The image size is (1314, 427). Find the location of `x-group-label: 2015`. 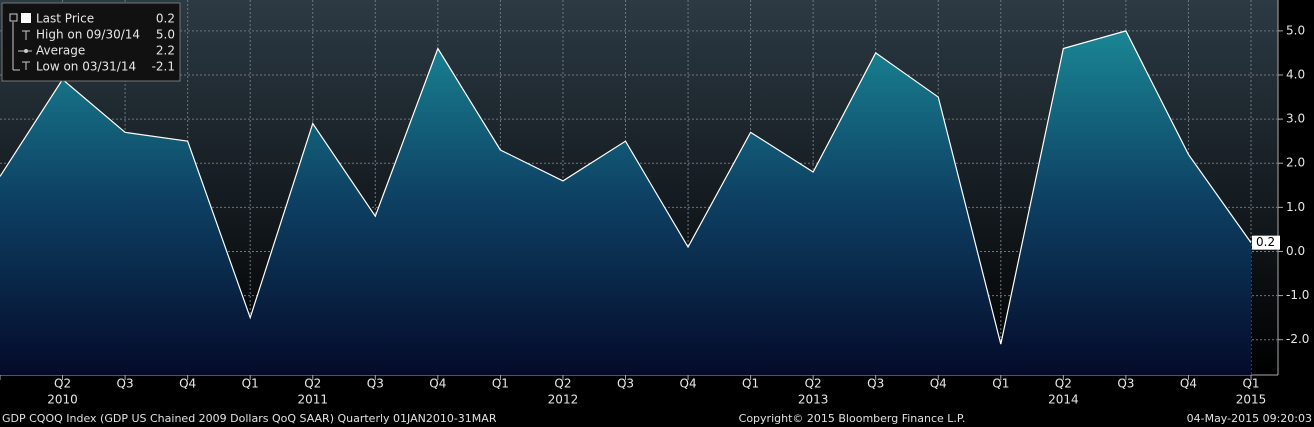

x-group-label: 2015 is located at coordinates (1251, 400).